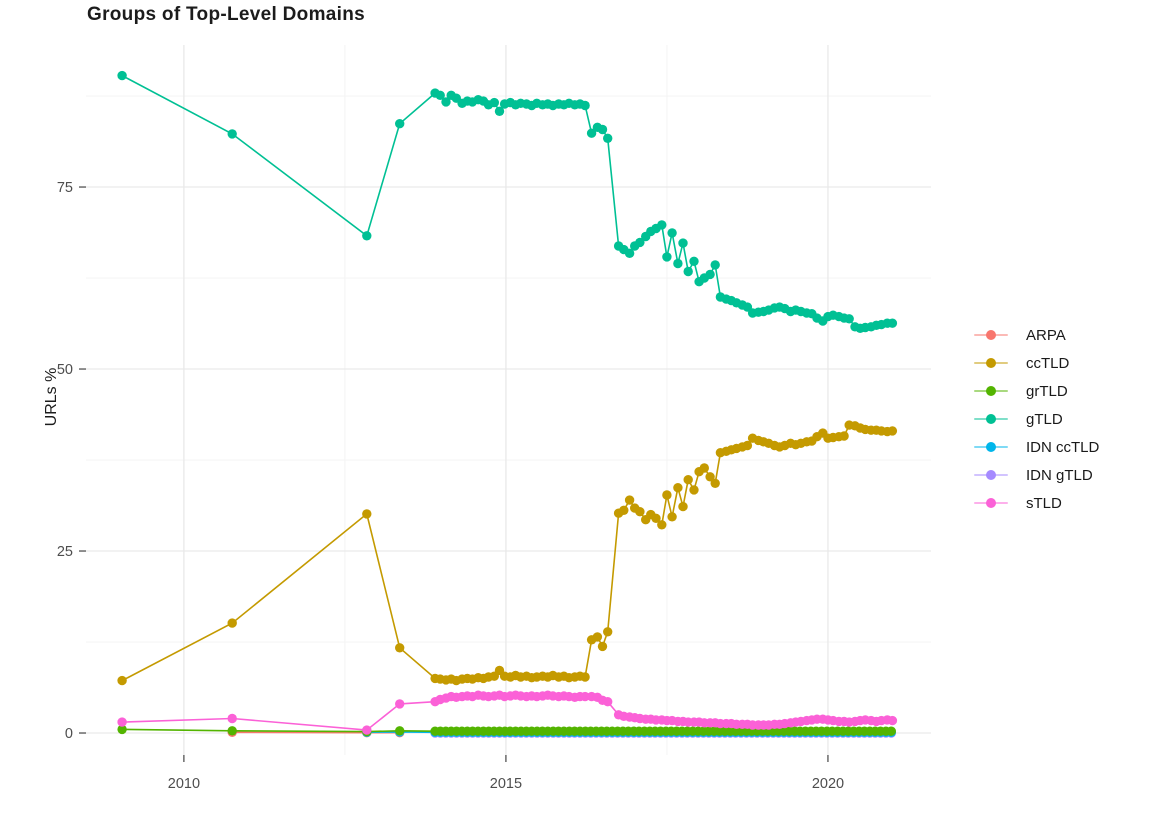 The height and width of the screenshot is (827, 1164). Describe the element at coordinates (1046, 335) in the screenshot. I see `legend-label: ARPA` at that location.